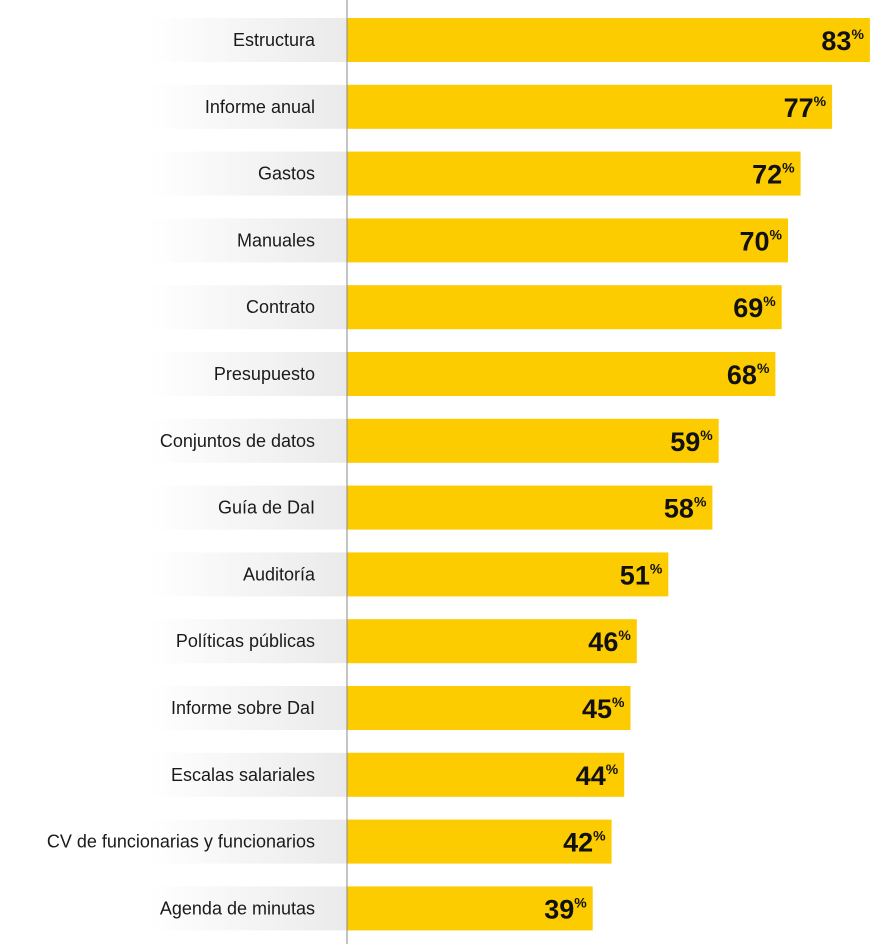  I want to click on value-number: 70, so click(755, 241).